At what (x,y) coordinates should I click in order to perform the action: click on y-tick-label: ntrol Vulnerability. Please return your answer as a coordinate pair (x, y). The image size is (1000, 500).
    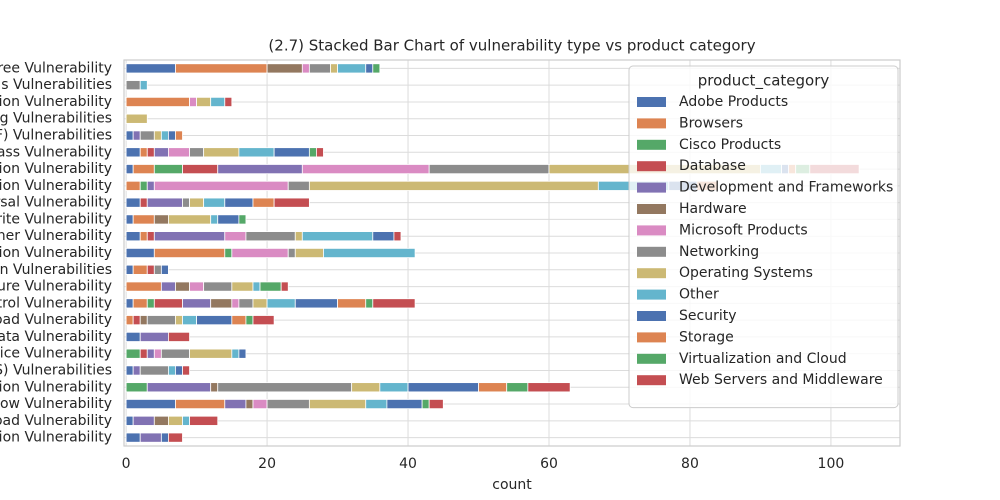
    Looking at the image, I should click on (56, 303).